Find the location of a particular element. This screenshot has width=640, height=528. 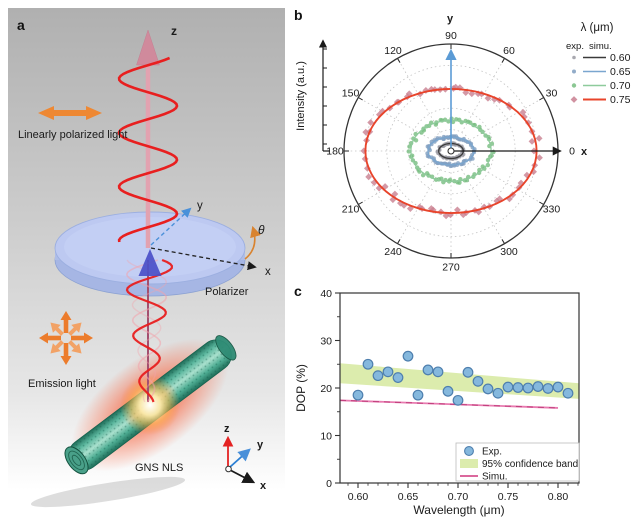

polar-angle-label: 150 is located at coordinates (351, 94).